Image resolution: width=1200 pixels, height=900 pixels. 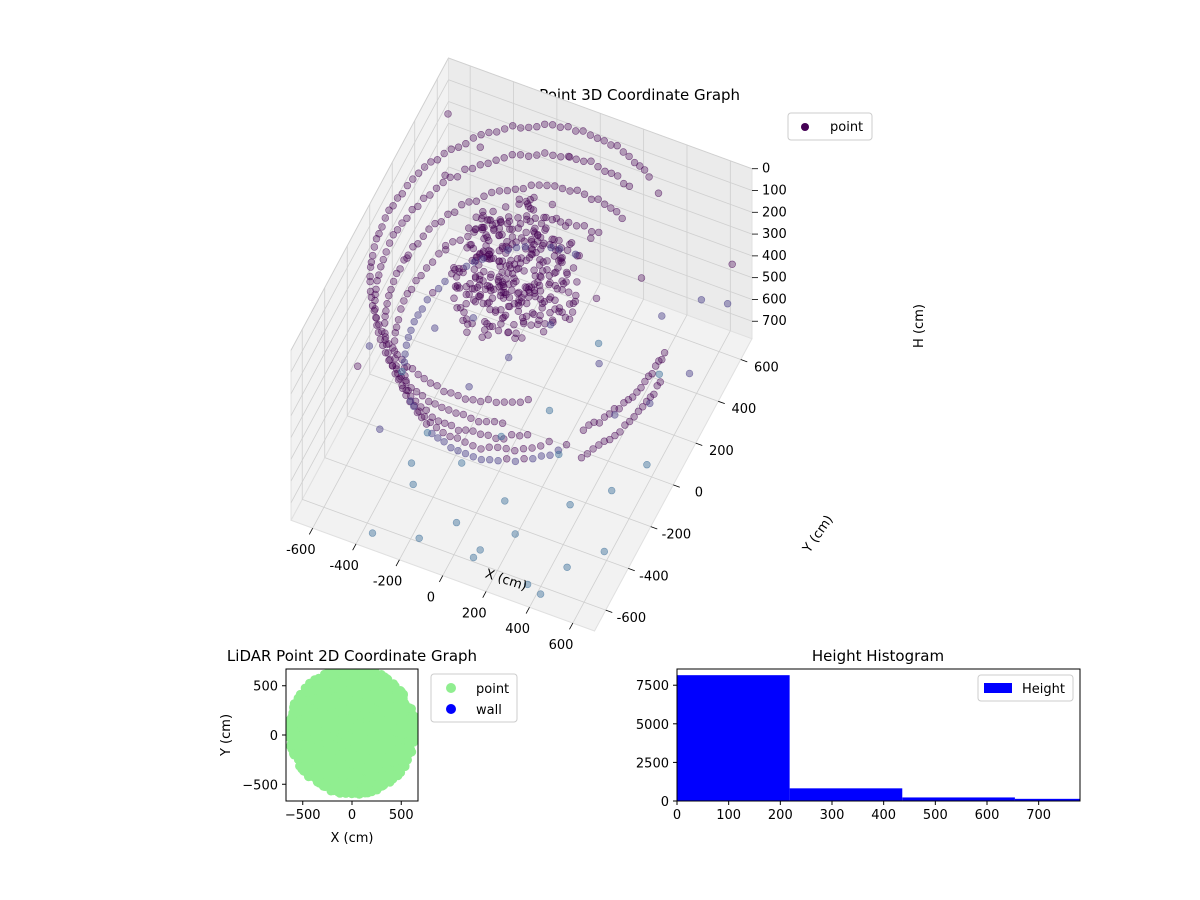 I want to click on chart-2d-y-axis-label: Y (cm), so click(x=226, y=735).